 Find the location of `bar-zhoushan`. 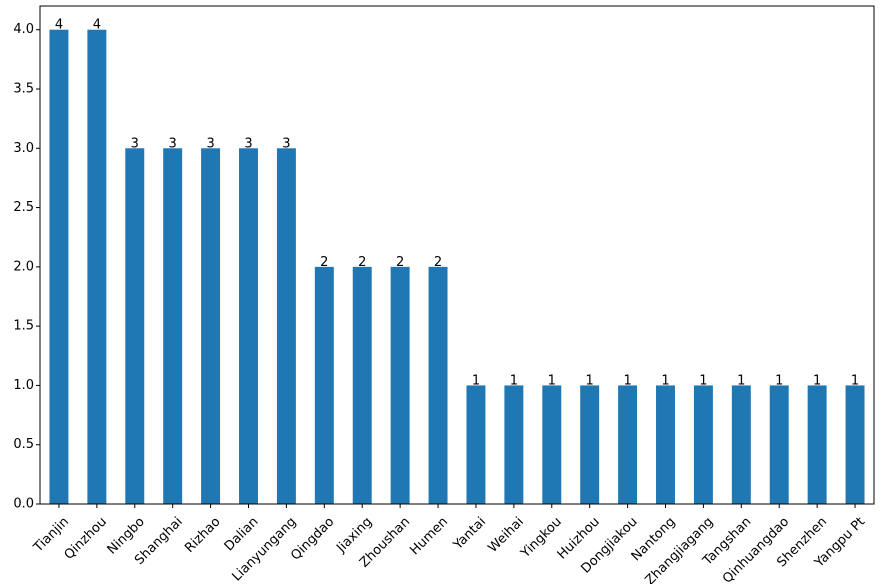

bar-zhoushan is located at coordinates (400, 385).